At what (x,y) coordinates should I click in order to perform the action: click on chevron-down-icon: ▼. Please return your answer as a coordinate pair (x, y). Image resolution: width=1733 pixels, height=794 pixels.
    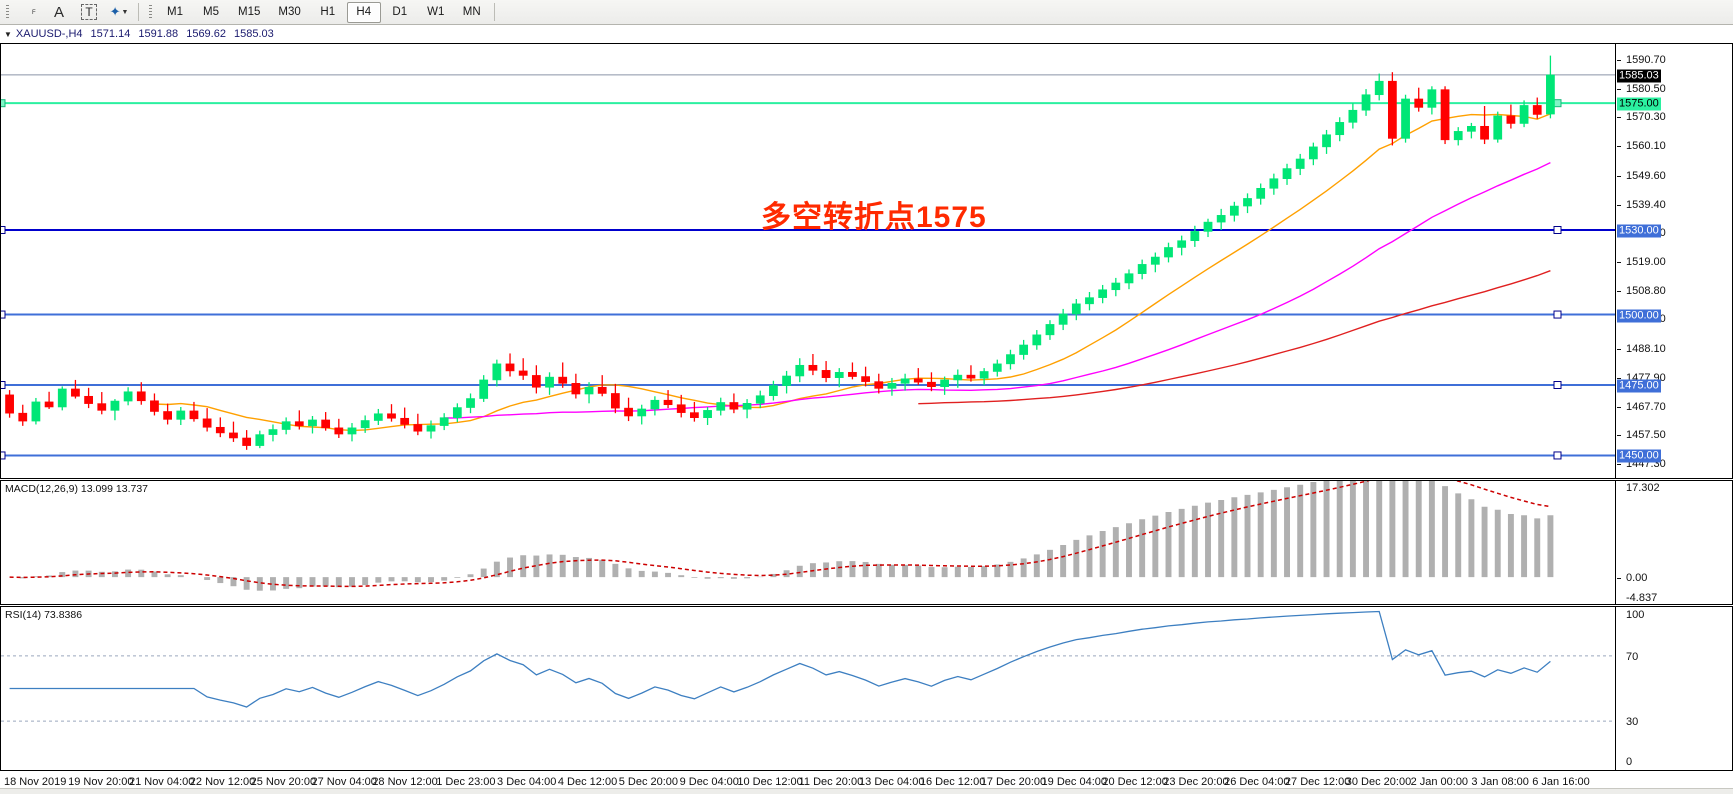
    Looking at the image, I should click on (8, 34).